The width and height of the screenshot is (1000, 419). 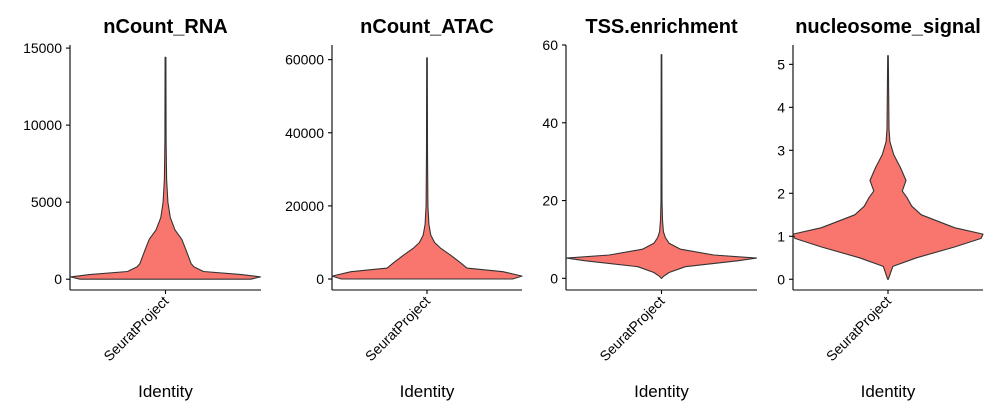 What do you see at coordinates (781, 64) in the screenshot?
I see `y-tick-label: 5` at bounding box center [781, 64].